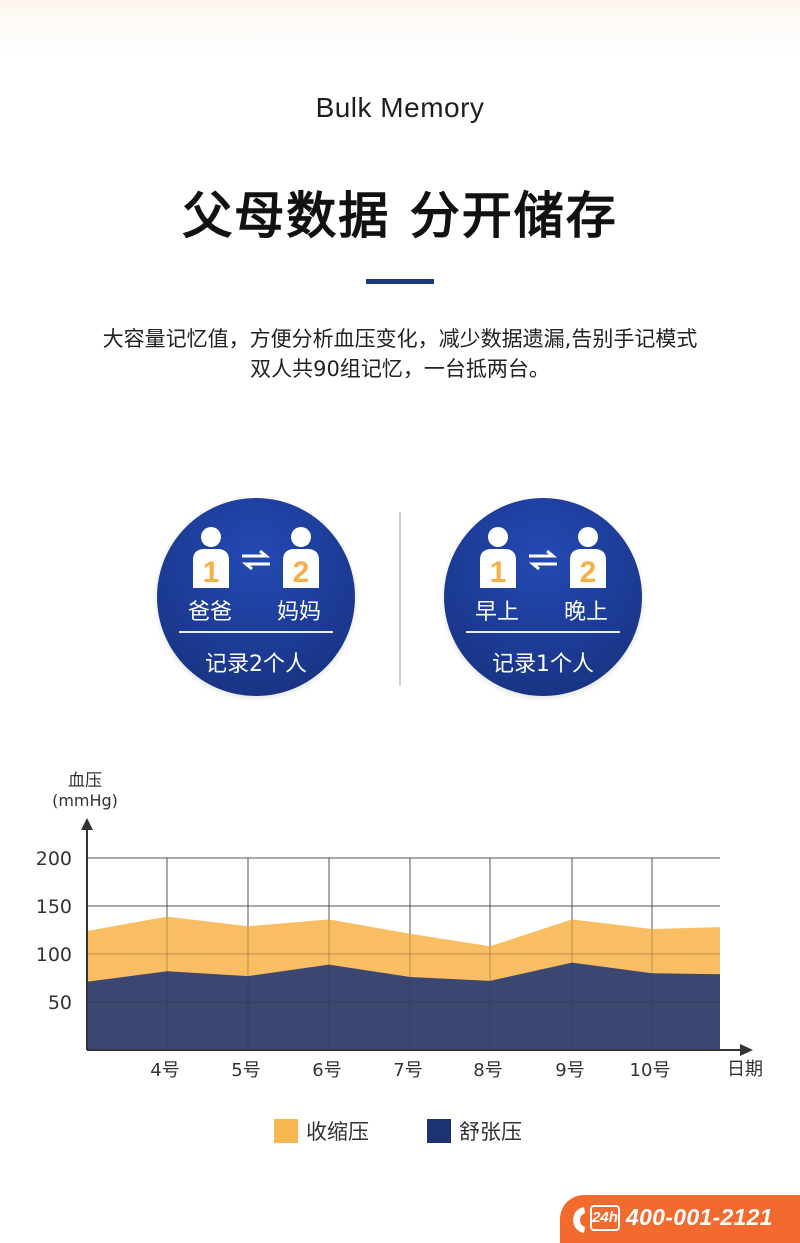 This screenshot has height=1243, width=800. Describe the element at coordinates (569, 1070) in the screenshot. I see `x-tick-label: 9号` at that location.